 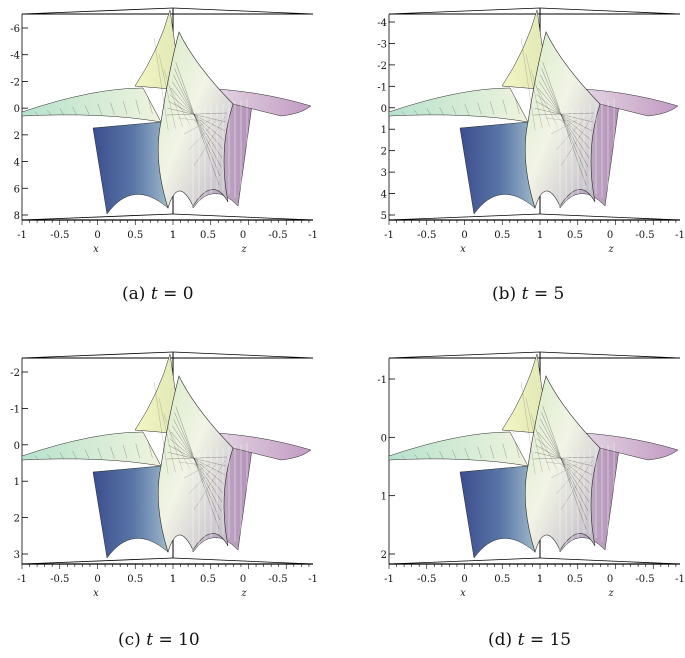 What do you see at coordinates (243, 217) in the screenshot?
I see `frame-bottom-back-right` at bounding box center [243, 217].